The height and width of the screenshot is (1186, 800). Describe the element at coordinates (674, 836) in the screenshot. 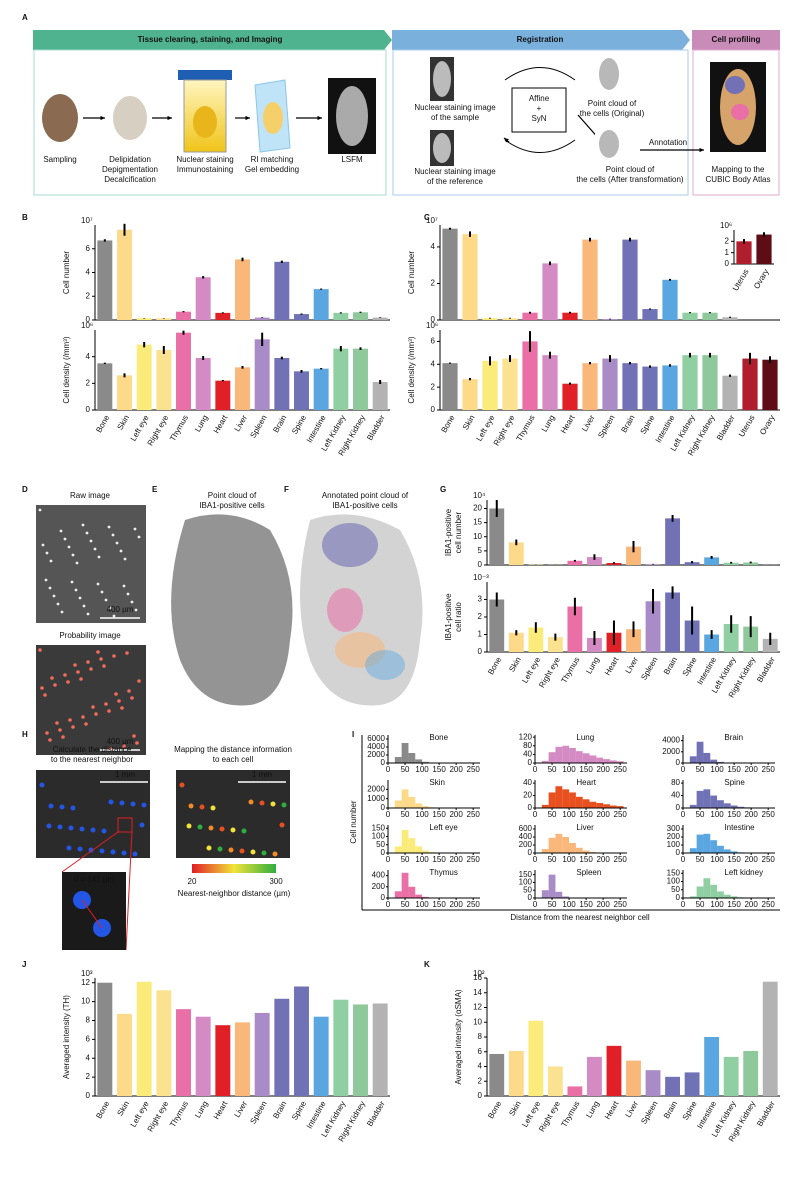

I see `y-tick-label: 200` at that location.